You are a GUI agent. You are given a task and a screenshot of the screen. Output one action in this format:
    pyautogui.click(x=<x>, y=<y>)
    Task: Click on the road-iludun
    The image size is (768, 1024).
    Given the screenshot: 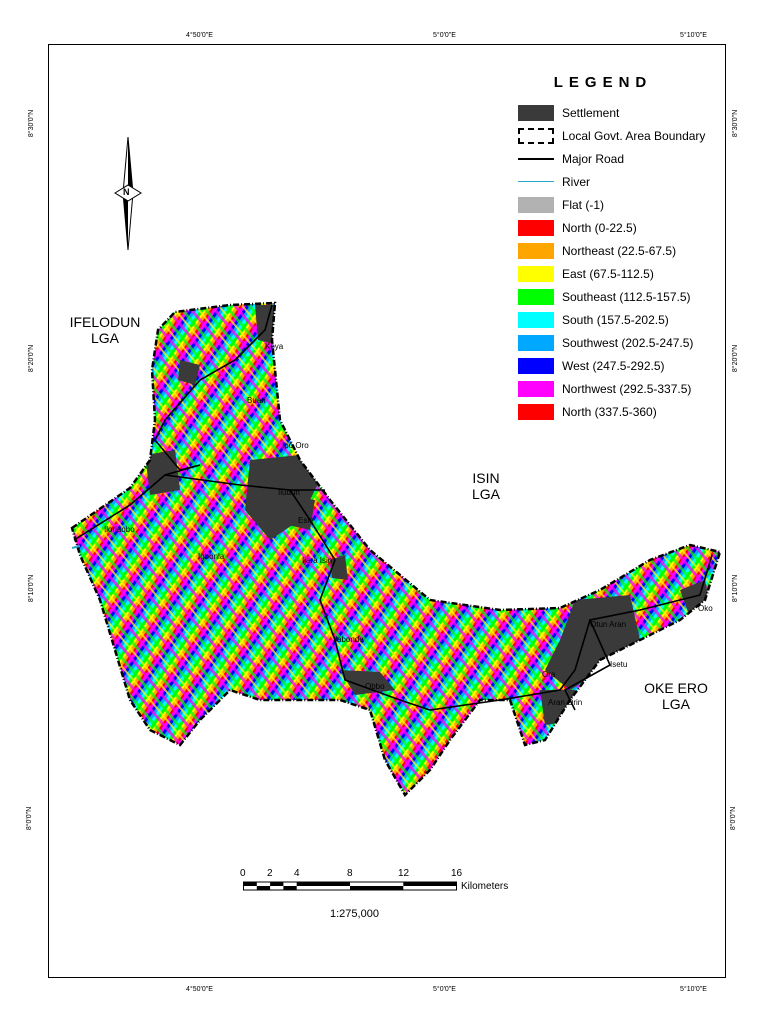 What is the action you would take?
    pyautogui.click(x=244, y=482)
    